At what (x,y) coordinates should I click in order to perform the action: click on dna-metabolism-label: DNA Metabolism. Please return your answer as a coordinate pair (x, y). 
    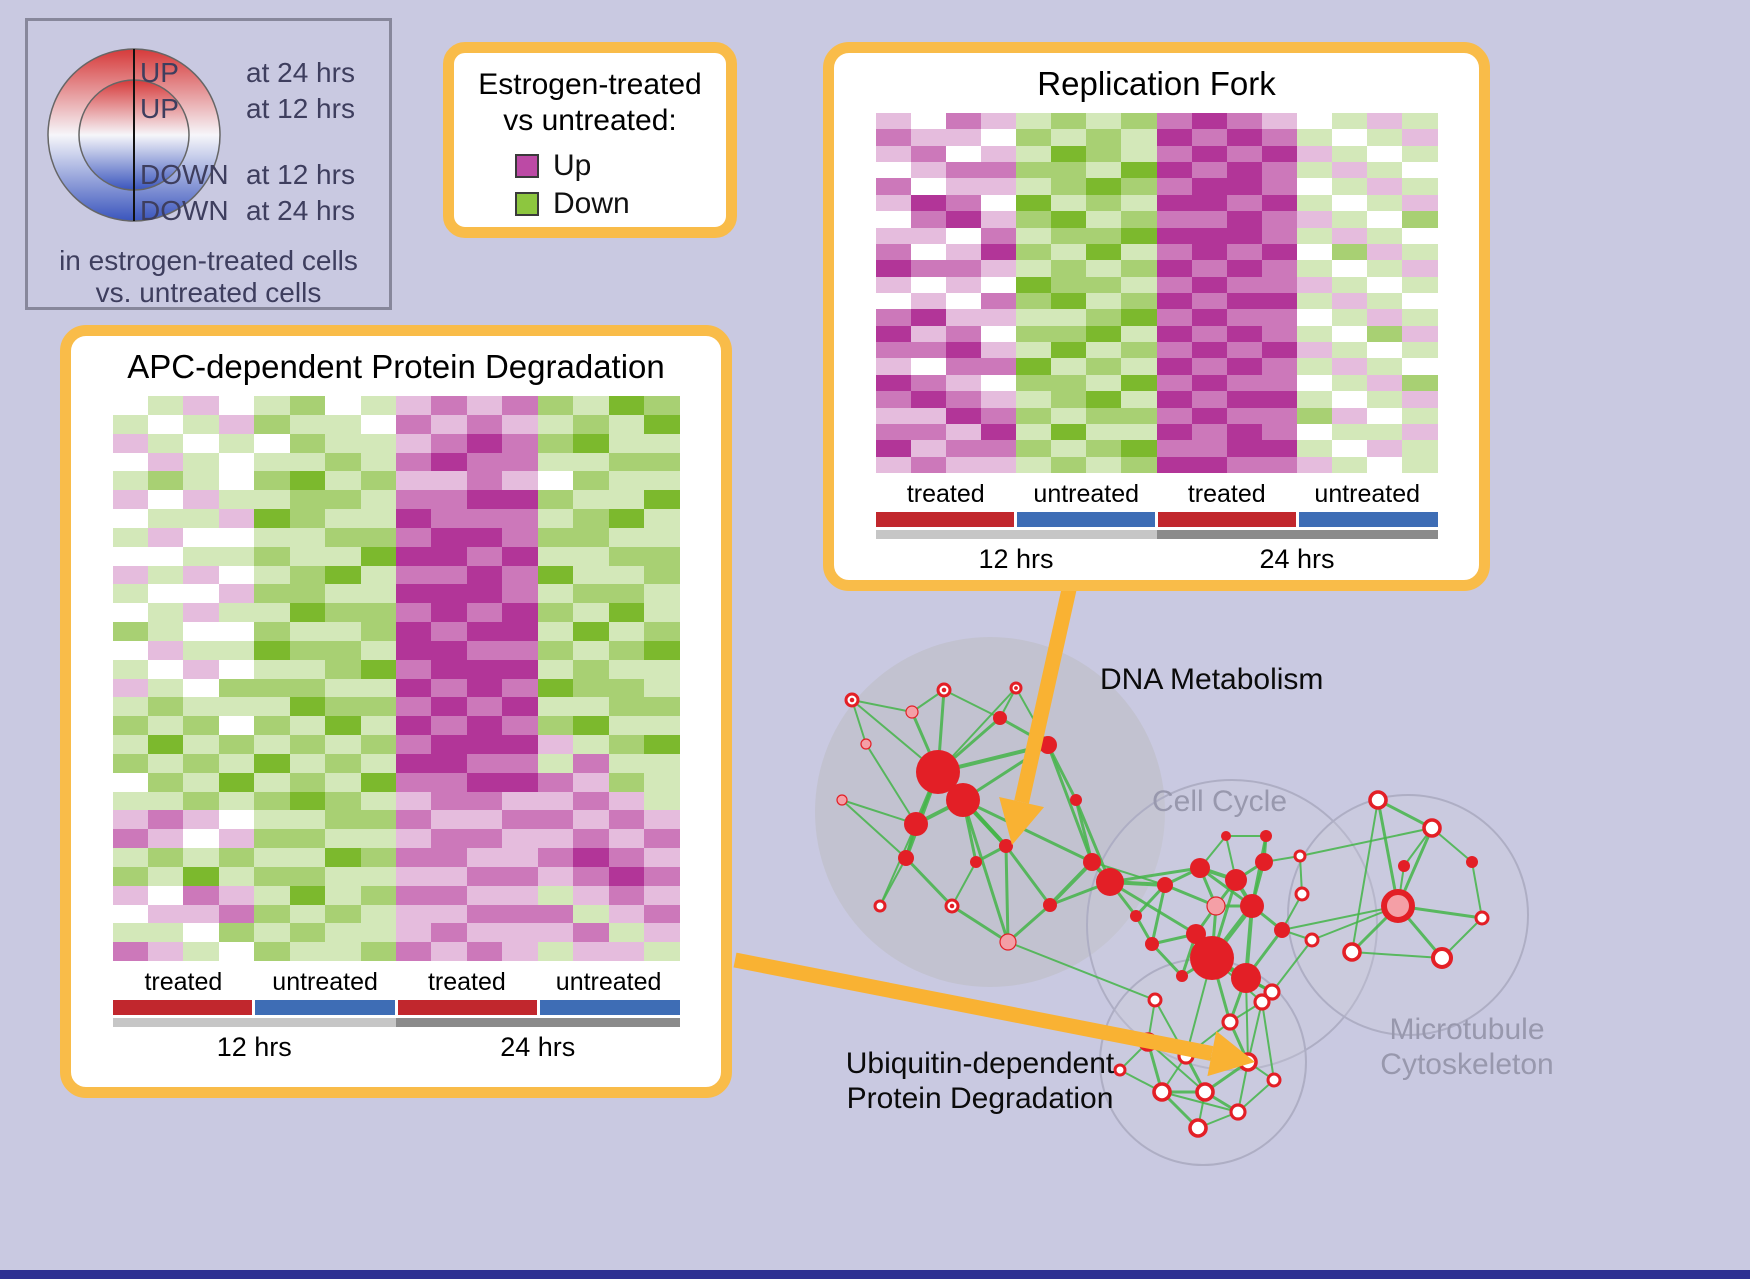
    Looking at the image, I should click on (1212, 679).